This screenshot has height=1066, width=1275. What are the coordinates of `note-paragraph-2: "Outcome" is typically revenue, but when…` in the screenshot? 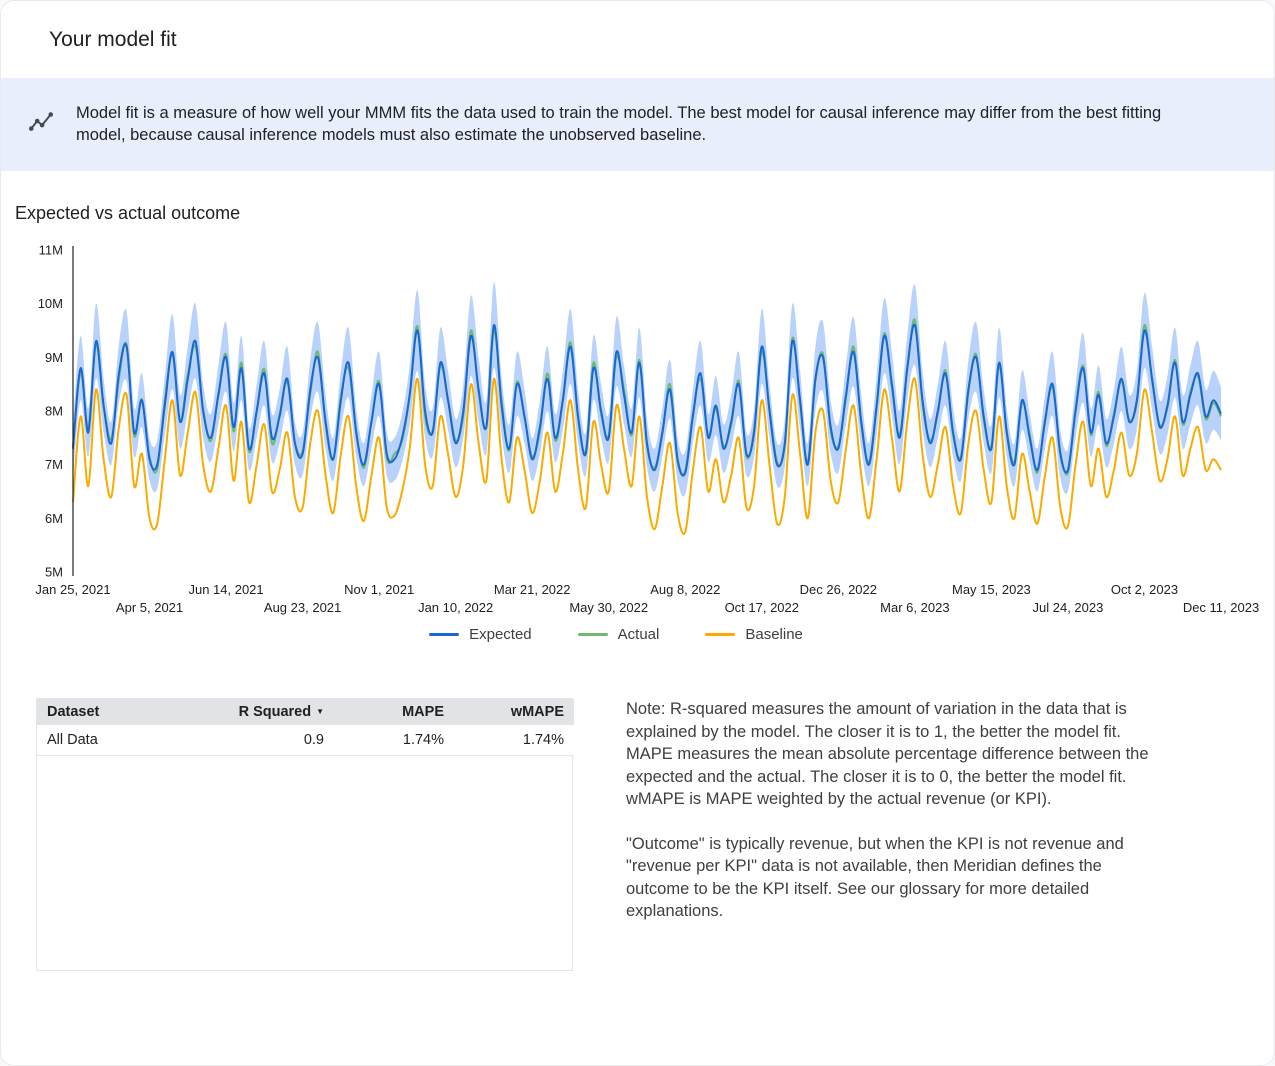 It's located at (875, 877).